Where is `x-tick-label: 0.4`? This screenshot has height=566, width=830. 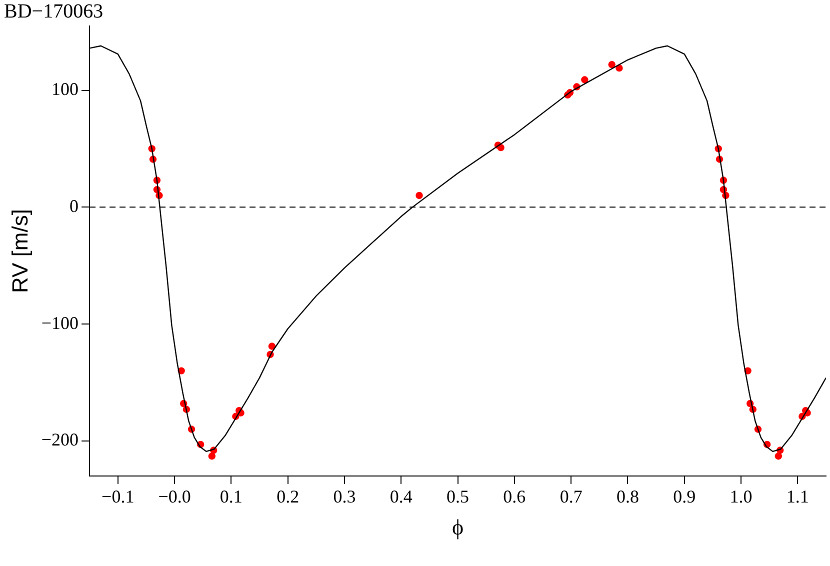 x-tick-label: 0.4 is located at coordinates (401, 496).